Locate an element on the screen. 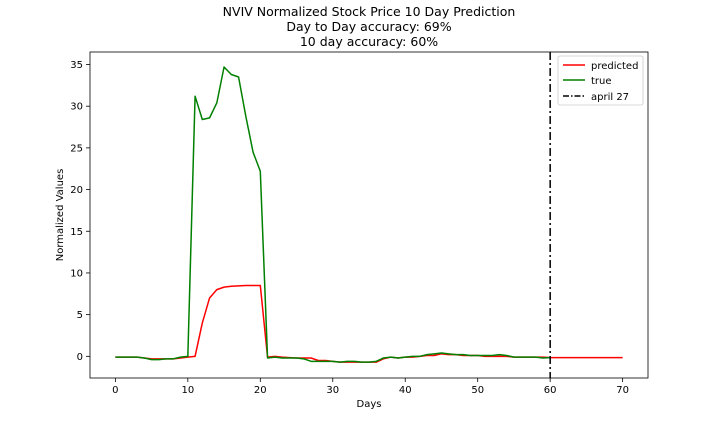 The width and height of the screenshot is (720, 432). title-line-3: 10 day accuracy: 60% is located at coordinates (369, 41).